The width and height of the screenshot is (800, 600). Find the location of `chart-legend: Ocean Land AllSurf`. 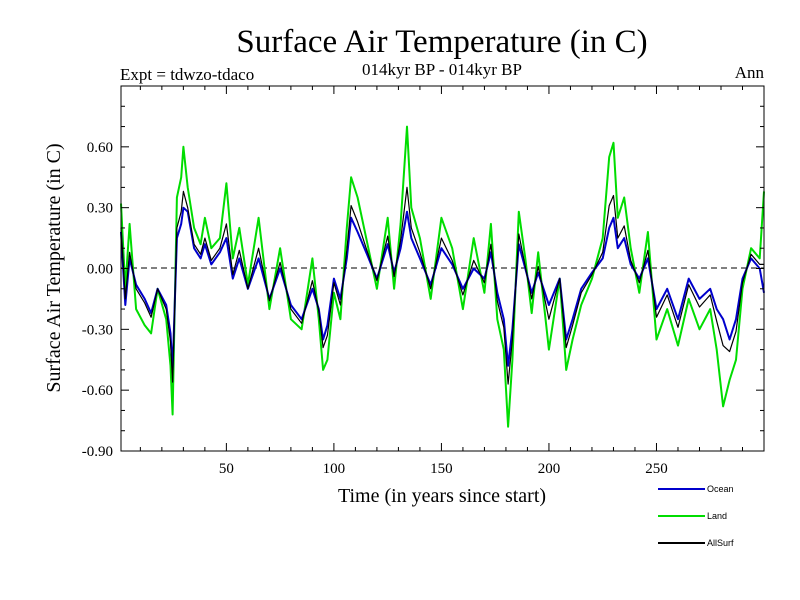

chart-legend: Ocean Land AllSurf is located at coordinates (696, 516).